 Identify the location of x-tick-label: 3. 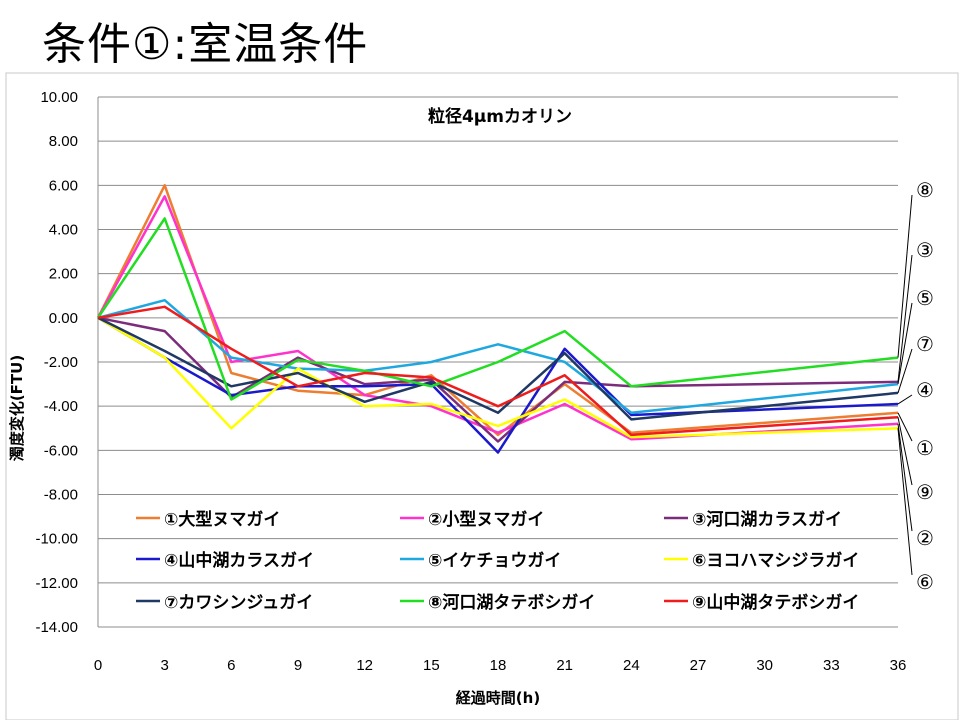
(164, 665).